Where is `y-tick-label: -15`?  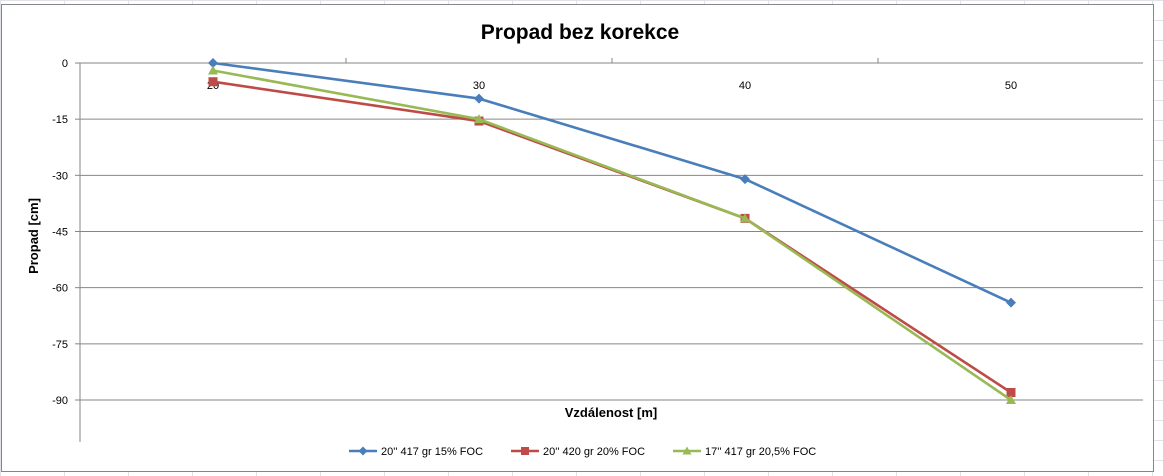 y-tick-label: -15 is located at coordinates (60, 120).